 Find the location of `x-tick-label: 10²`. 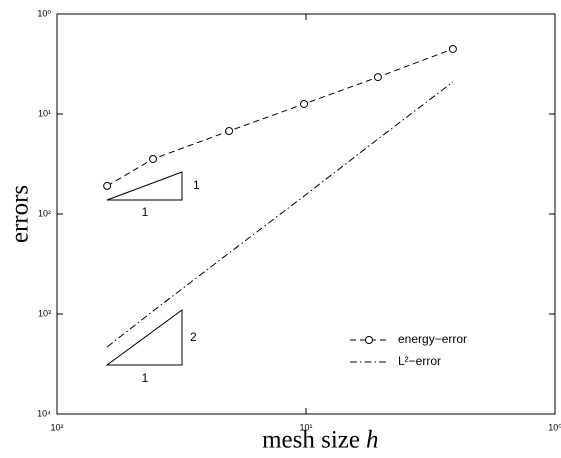

x-tick-label: 10² is located at coordinates (56, 427).